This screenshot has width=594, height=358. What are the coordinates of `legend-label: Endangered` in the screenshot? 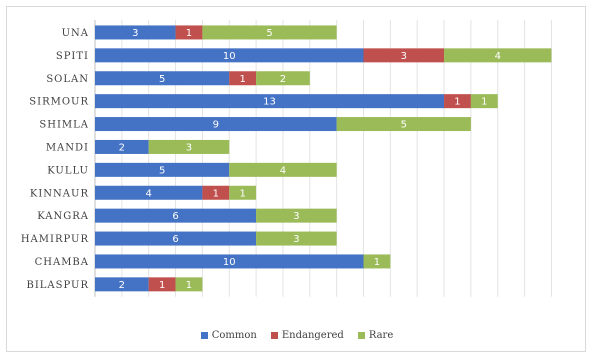 It's located at (312, 335).